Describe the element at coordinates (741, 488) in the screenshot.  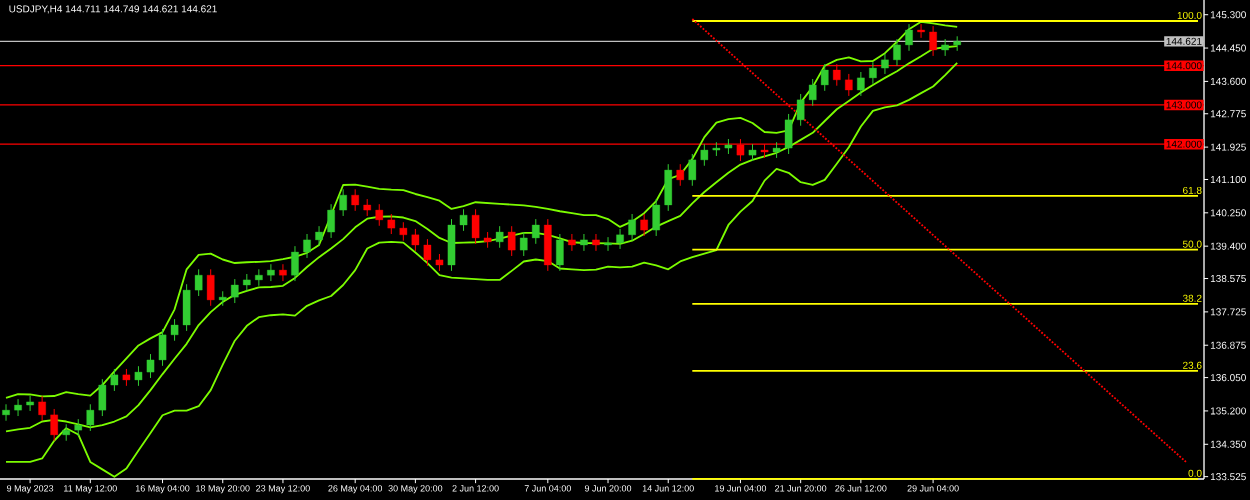
I see `x-tick-label: 19 Jun 04:00` at that location.